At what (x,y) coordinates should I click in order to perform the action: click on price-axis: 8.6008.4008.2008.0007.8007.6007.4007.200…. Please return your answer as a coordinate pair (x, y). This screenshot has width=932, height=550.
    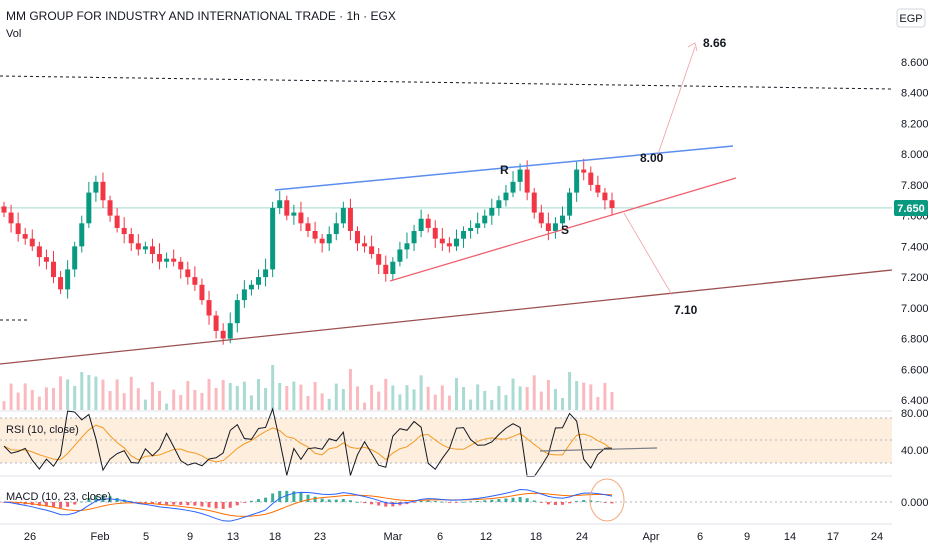
    Looking at the image, I should click on (915, 232).